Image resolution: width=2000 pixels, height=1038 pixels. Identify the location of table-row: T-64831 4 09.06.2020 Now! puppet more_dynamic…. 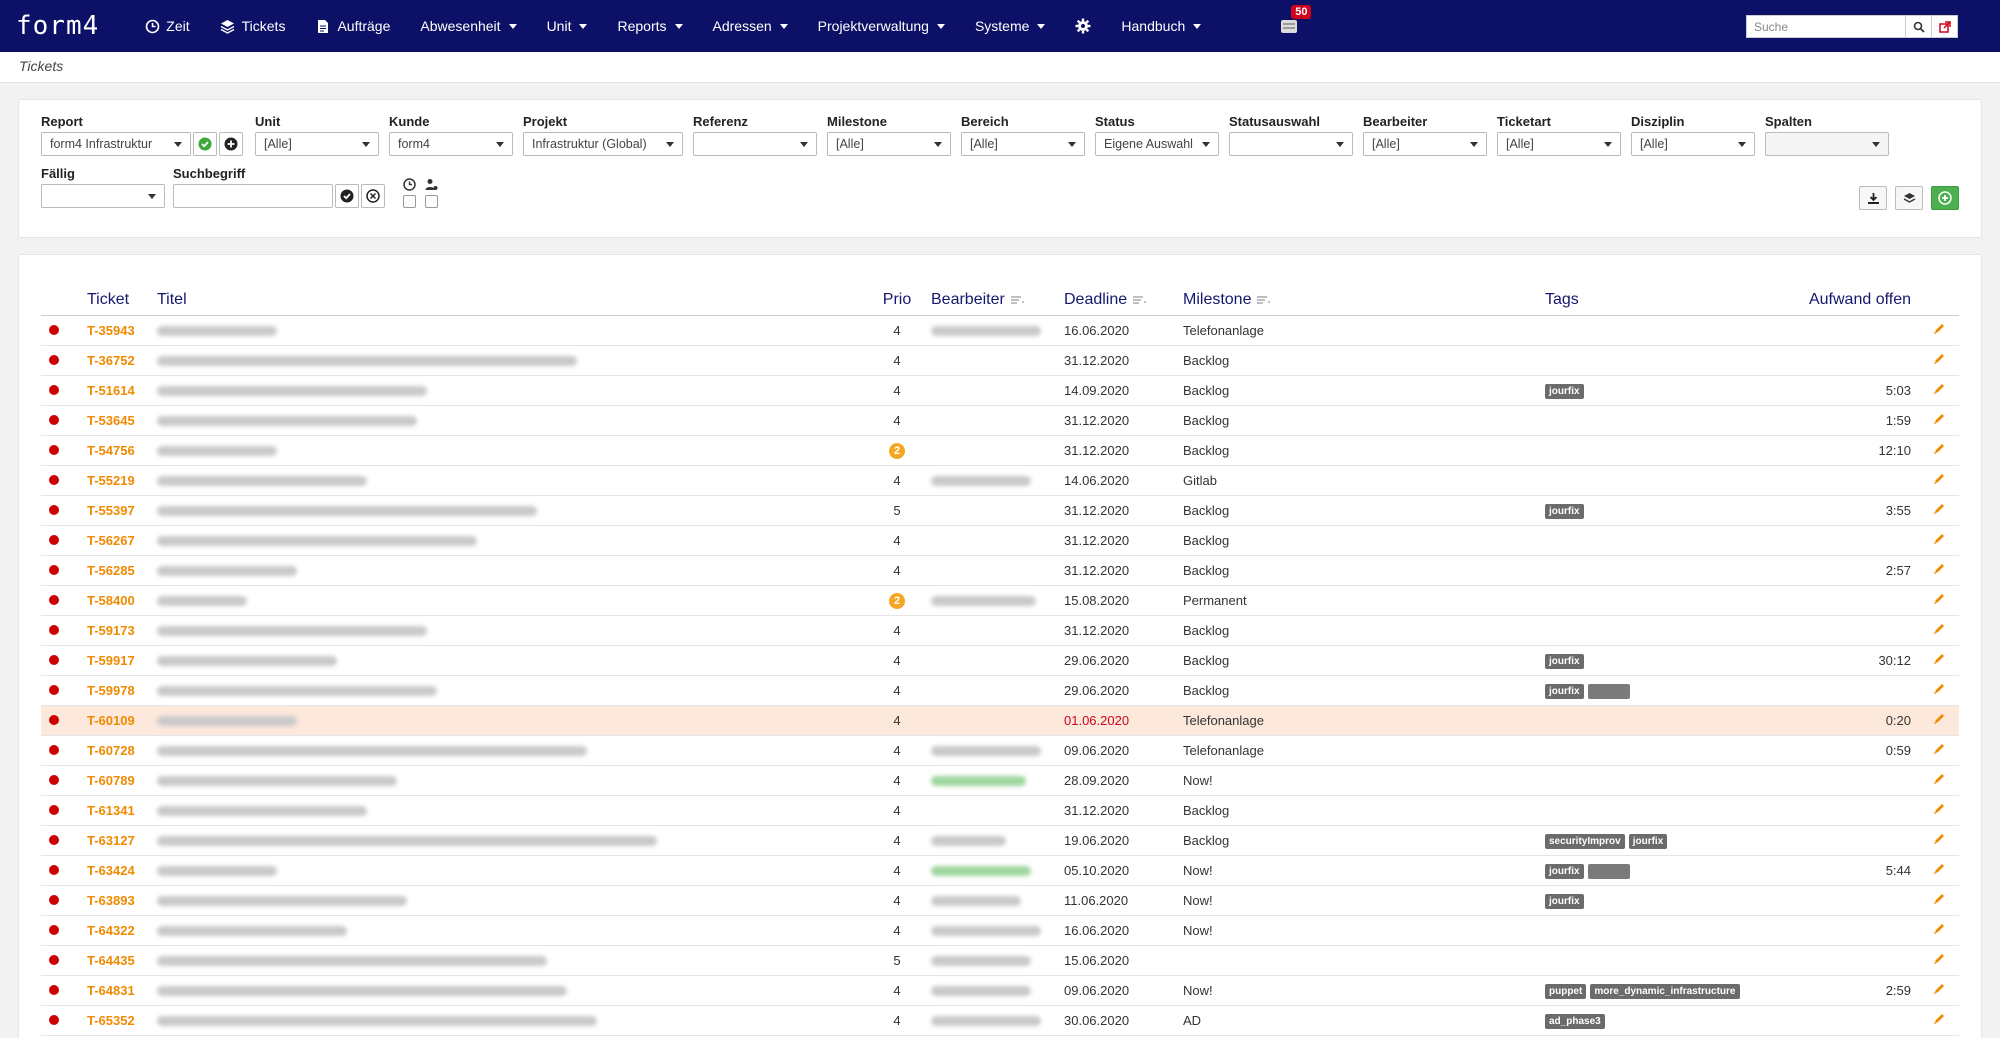
(1000, 990).